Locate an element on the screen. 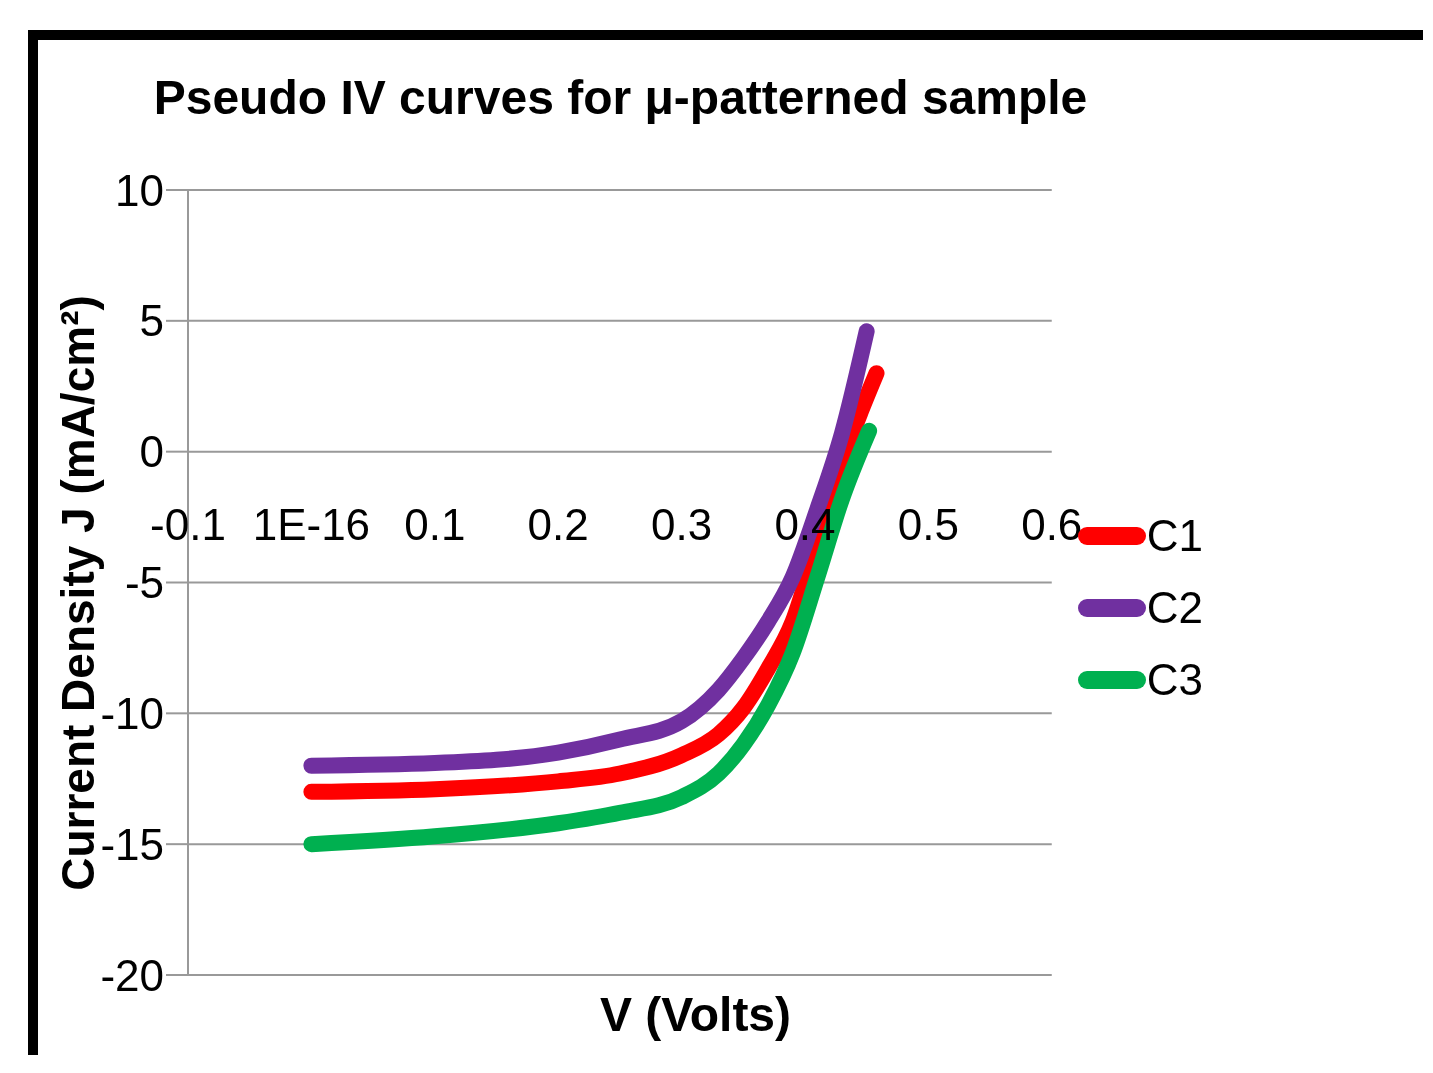 This screenshot has height=1073, width=1433. legend-label: C3 is located at coordinates (1174, 679).